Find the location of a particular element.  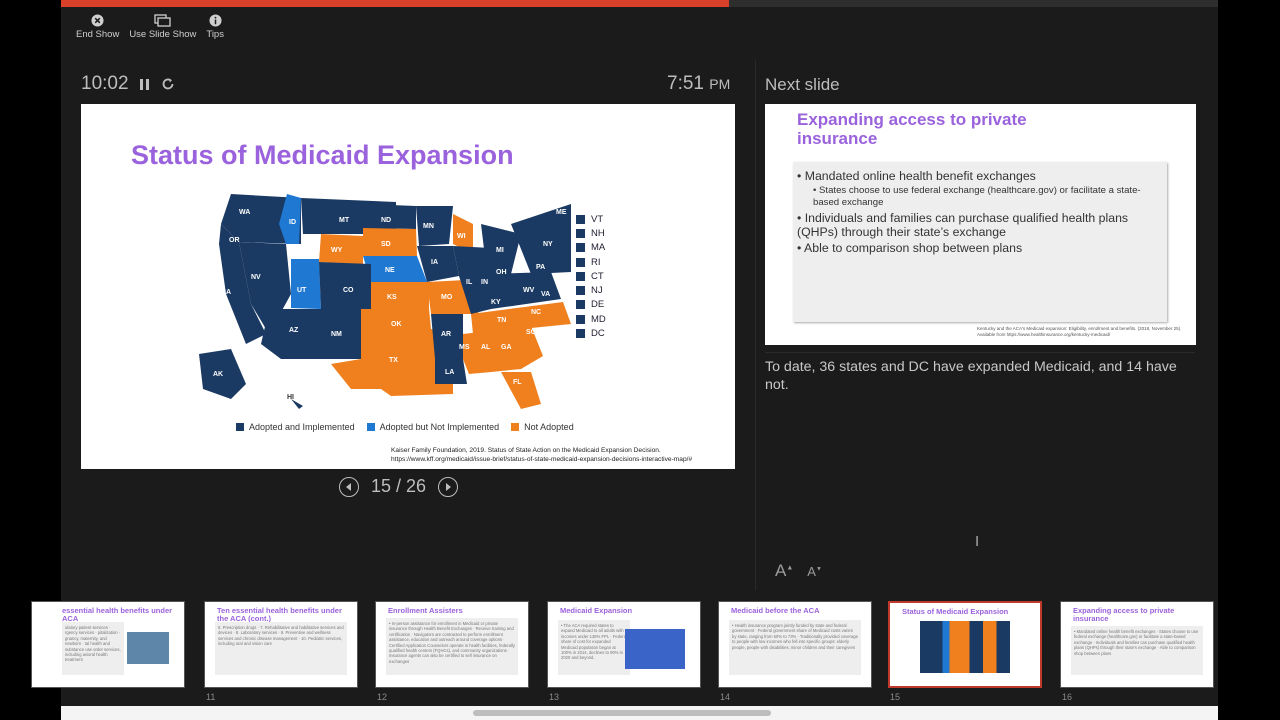

ne-state: DC is located at coordinates (598, 334).